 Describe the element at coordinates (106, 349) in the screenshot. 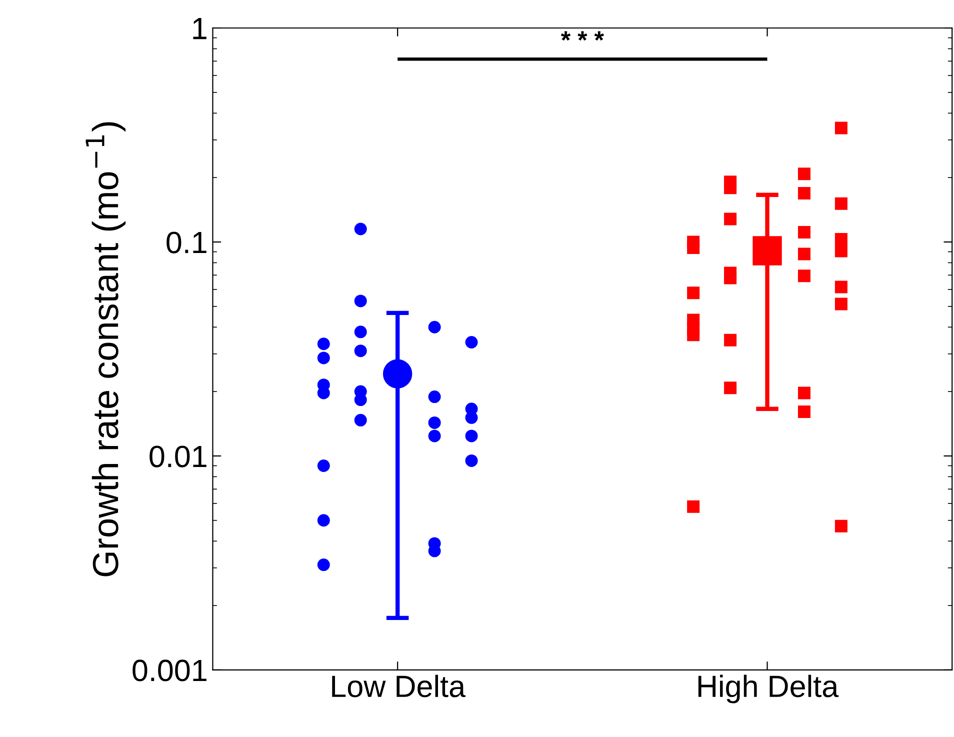

I see `y-axis-title: Growth rate constant (mo$^{−1}$)` at that location.